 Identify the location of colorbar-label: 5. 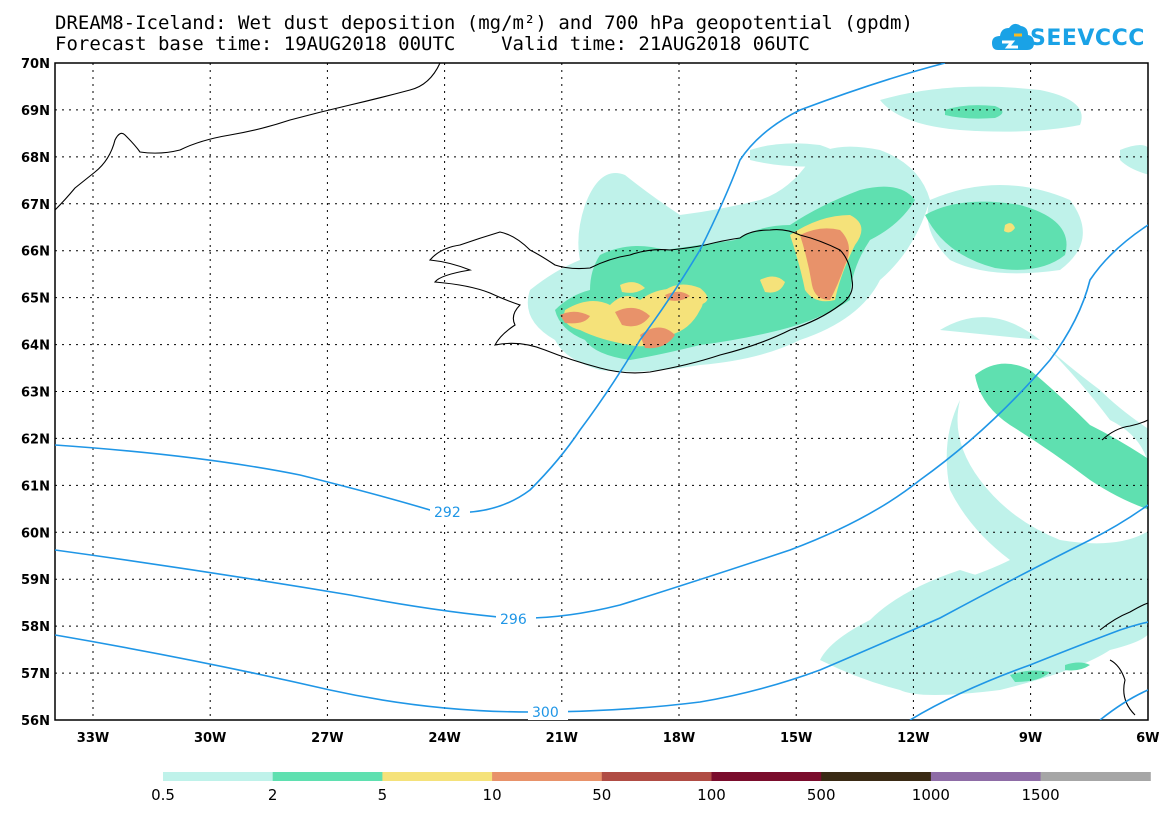
(383, 795).